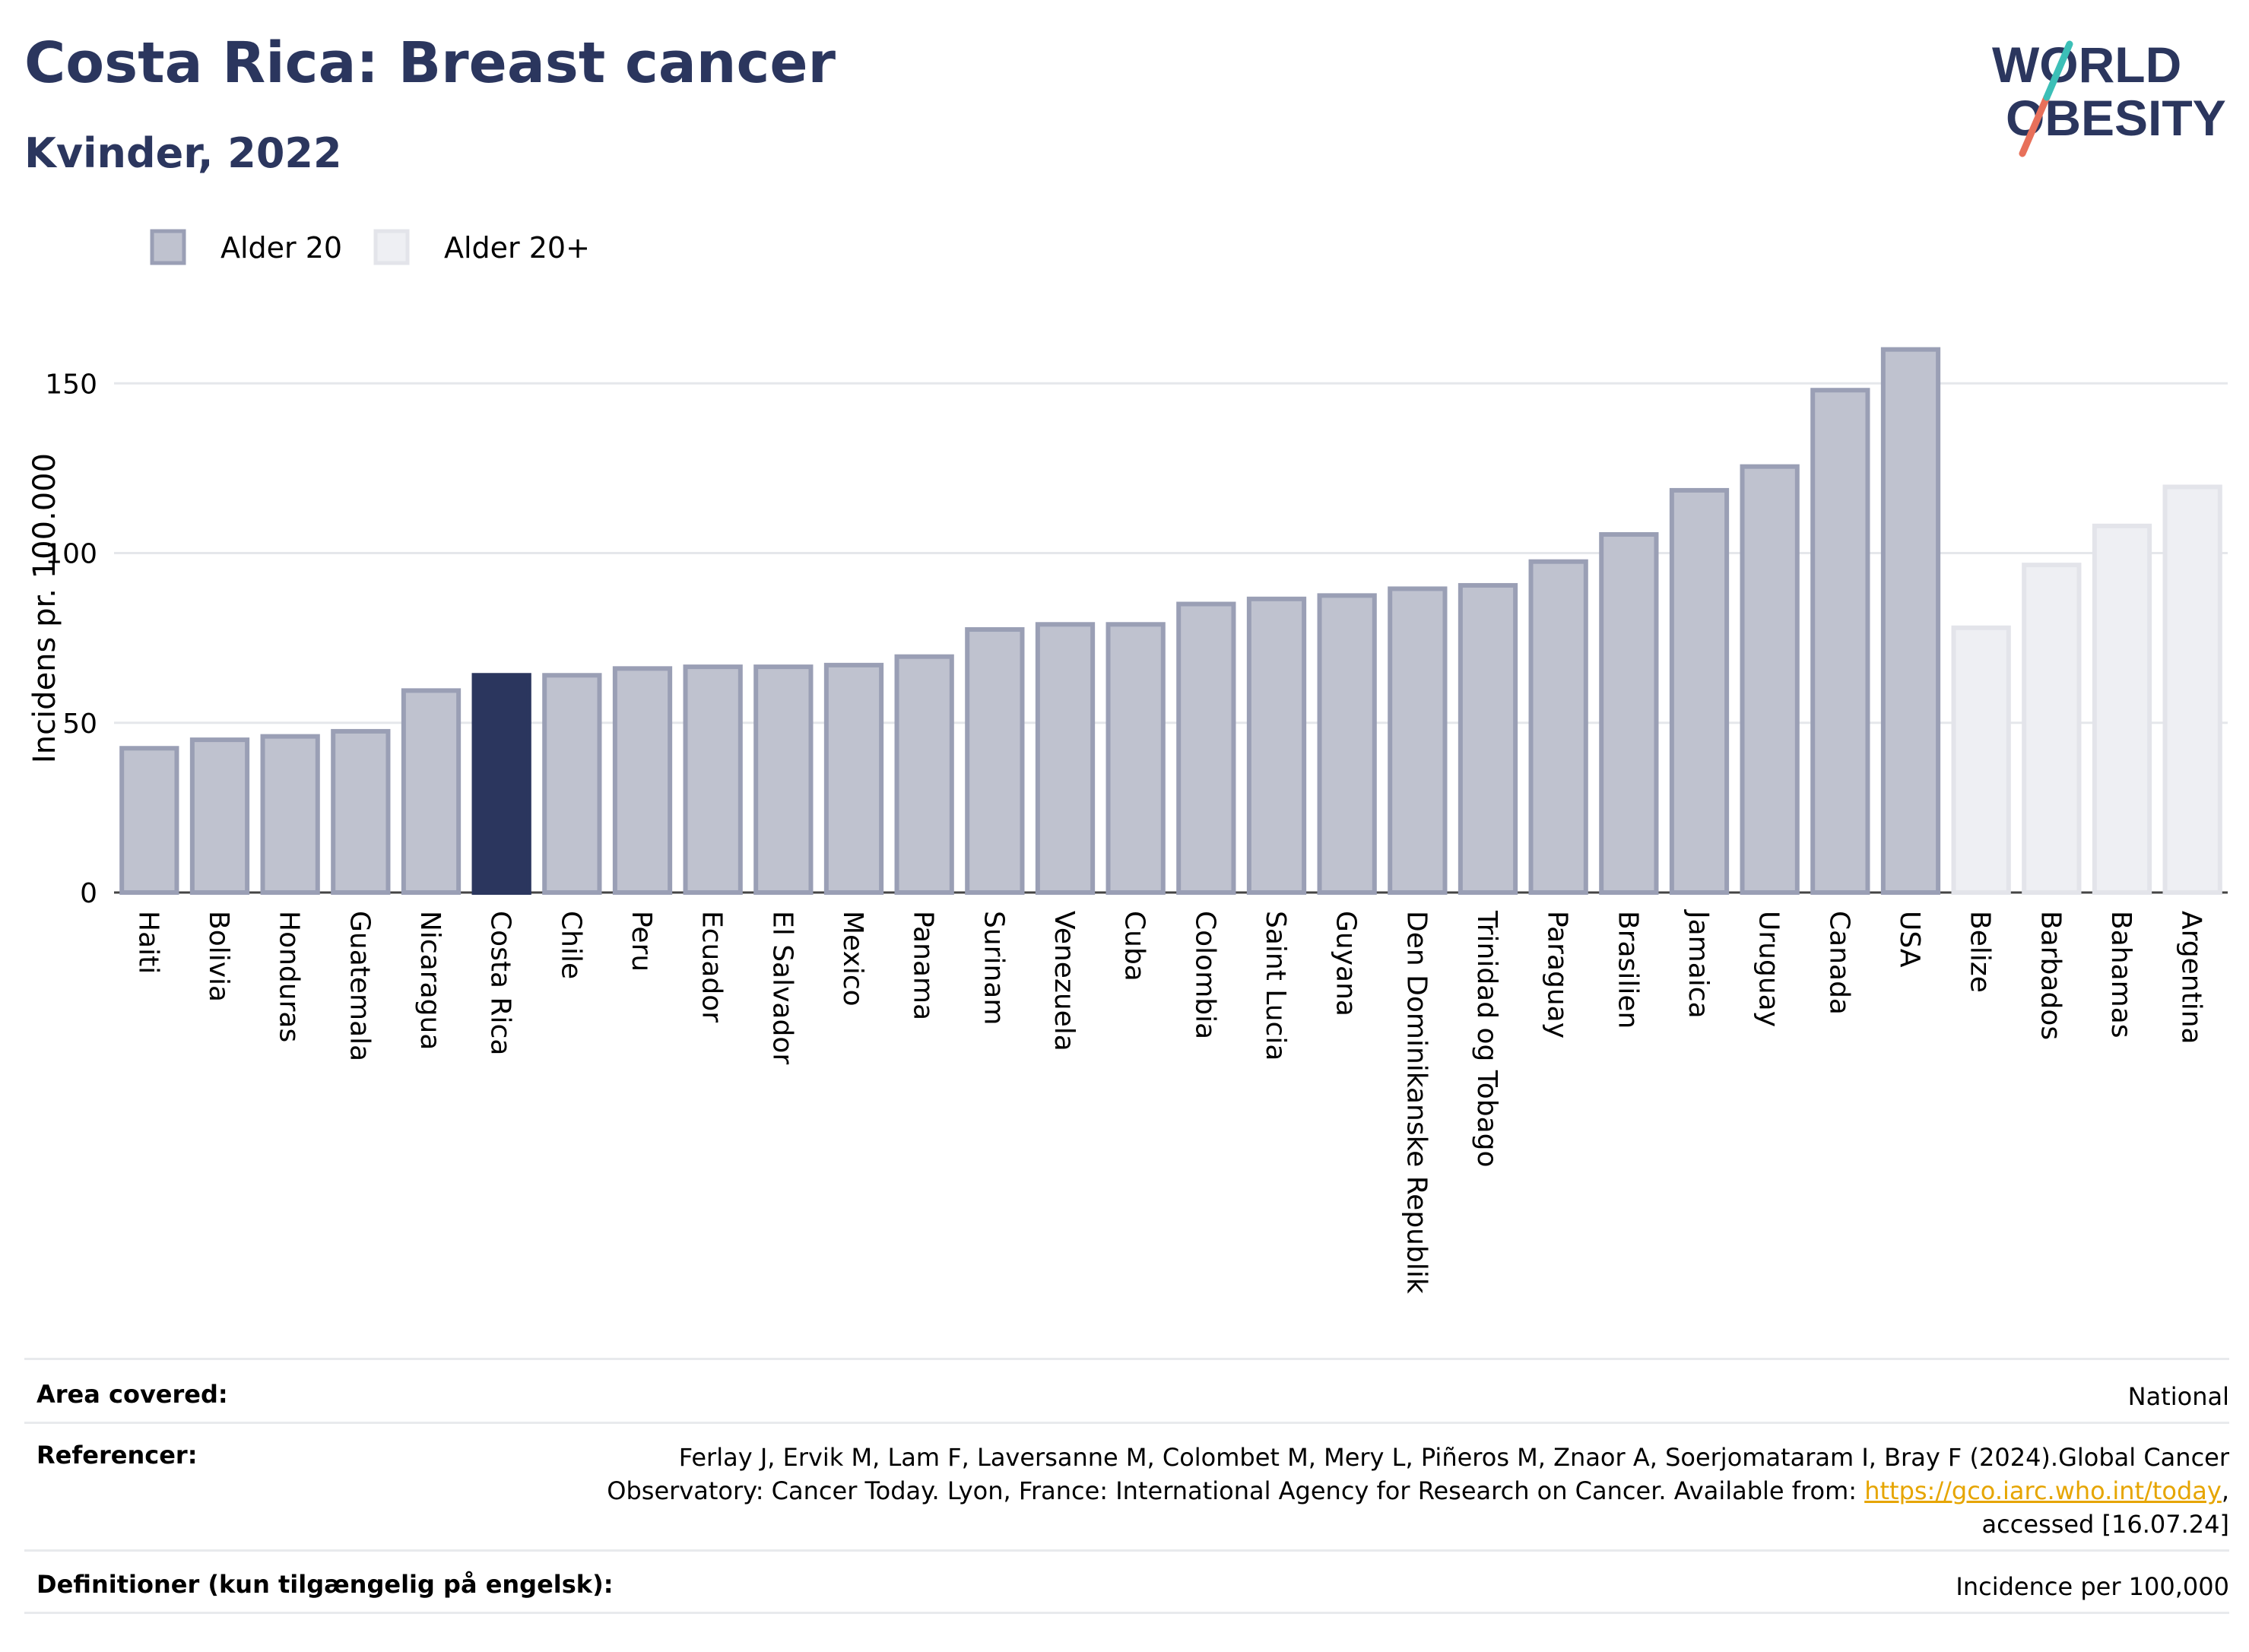  What do you see at coordinates (1064, 981) in the screenshot?
I see `x-tick-label: Venezuela` at bounding box center [1064, 981].